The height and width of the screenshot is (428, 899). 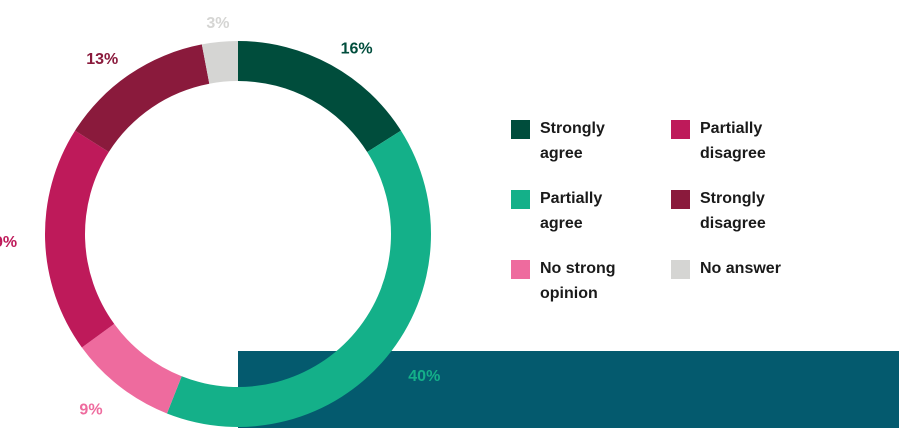 I want to click on legend-label: Partially disagree, so click(x=733, y=141).